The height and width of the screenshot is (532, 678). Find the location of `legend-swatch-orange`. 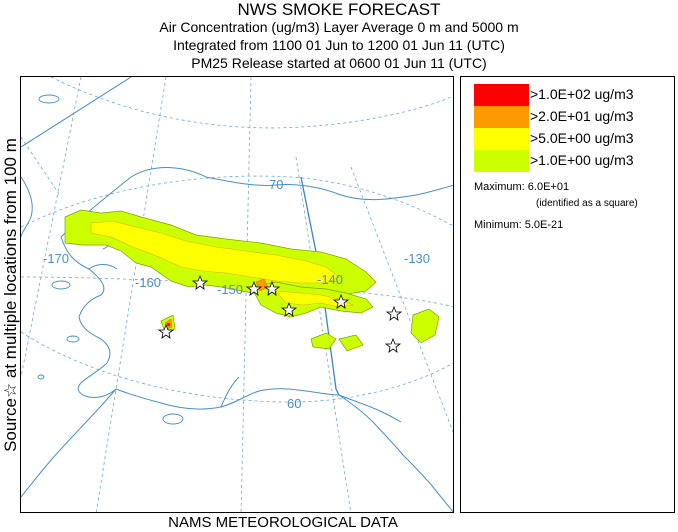

legend-swatch-orange is located at coordinates (501, 117).